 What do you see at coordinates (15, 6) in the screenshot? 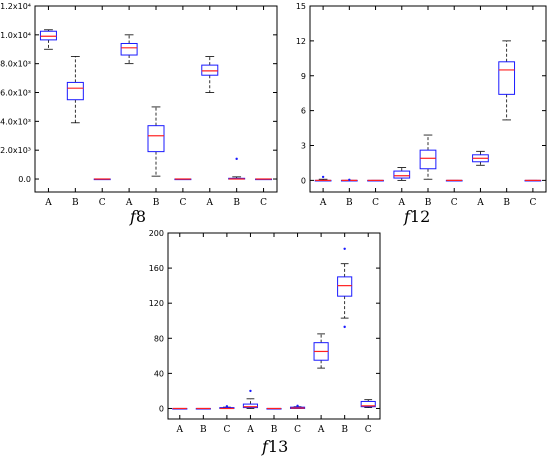
I see `y-tick-label: 1.2x10⁴` at bounding box center [15, 6].